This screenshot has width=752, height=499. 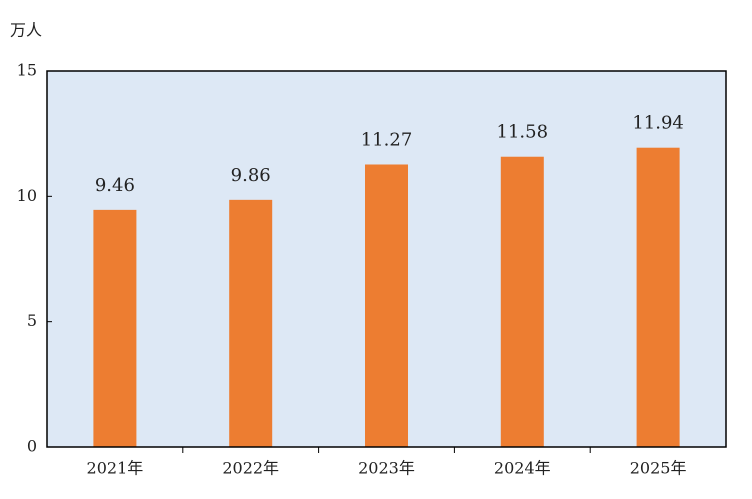 What do you see at coordinates (115, 185) in the screenshot?
I see `value-label: 9.46` at bounding box center [115, 185].